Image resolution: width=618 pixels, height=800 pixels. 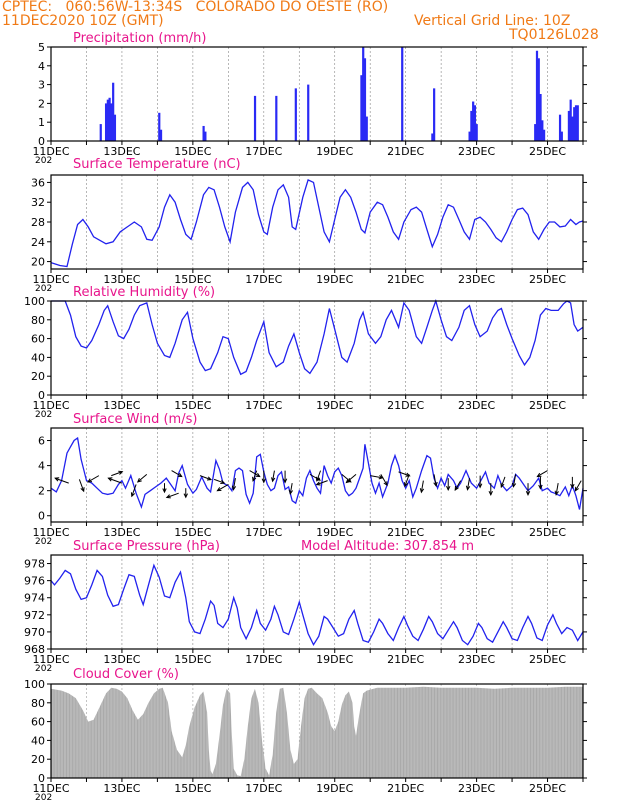 What do you see at coordinates (38, 262) in the screenshot?
I see `y-tick-label: 20` at bounding box center [38, 262].